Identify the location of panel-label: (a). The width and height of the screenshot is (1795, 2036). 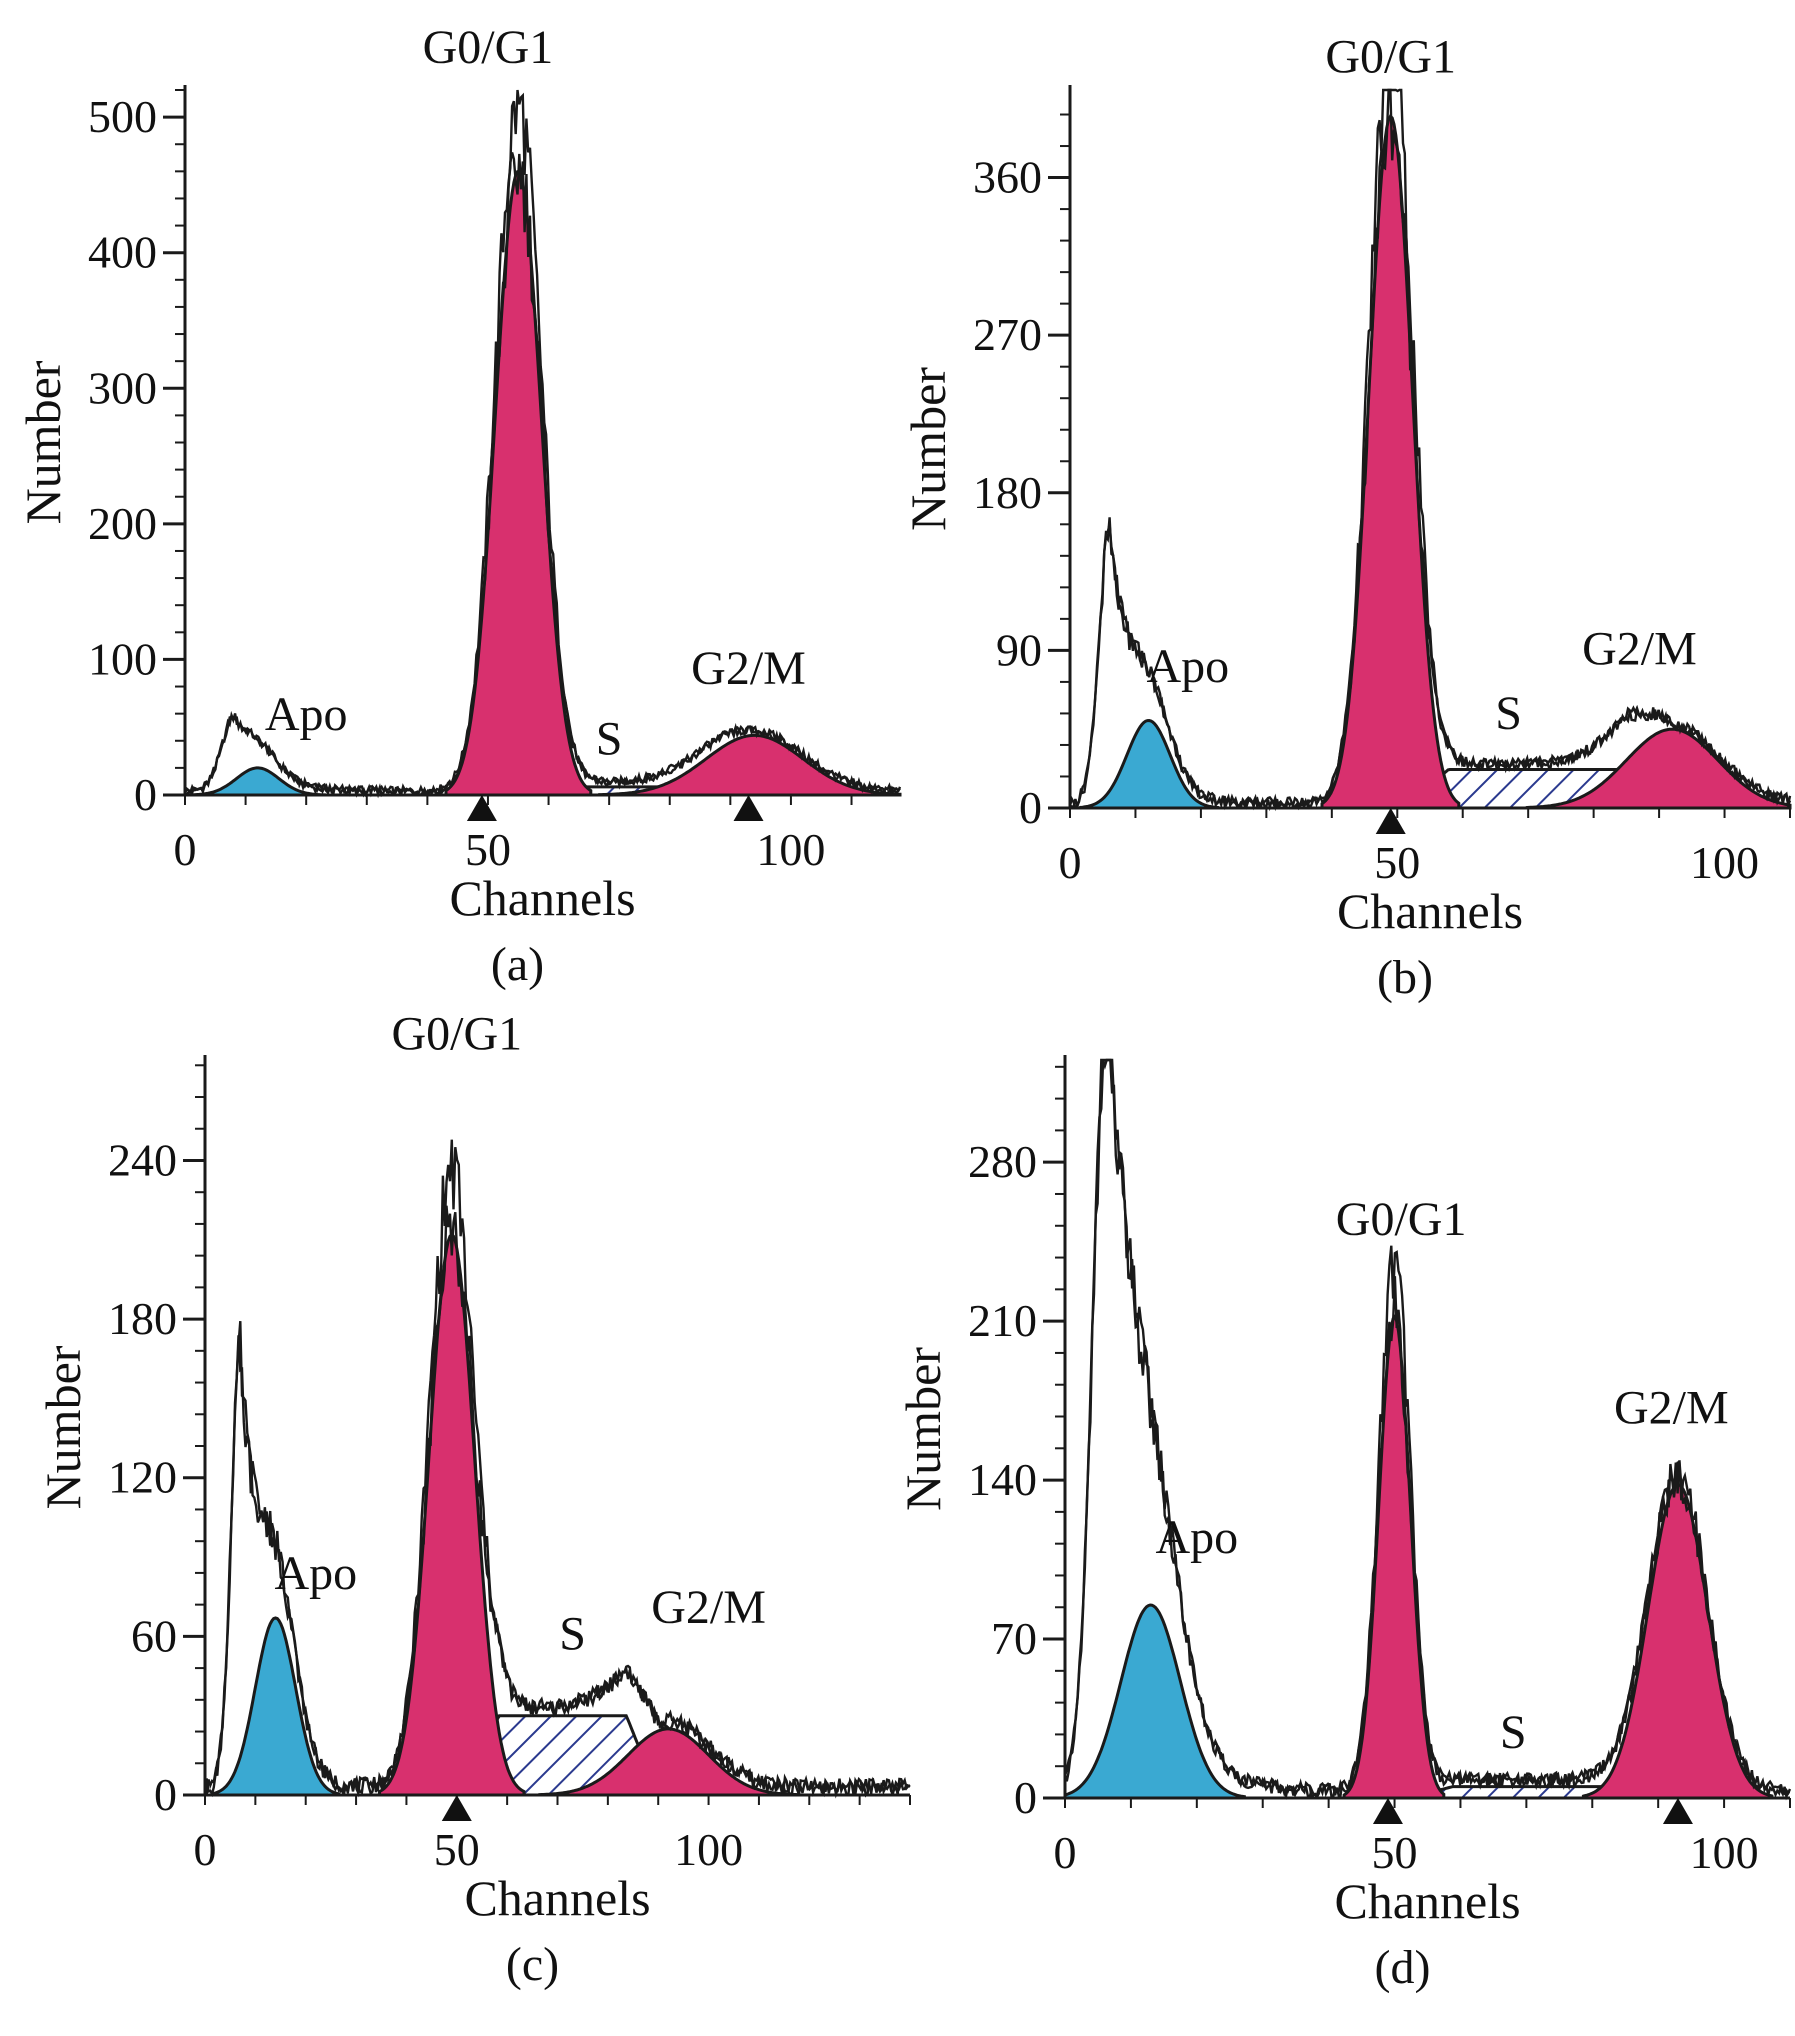
(517, 964).